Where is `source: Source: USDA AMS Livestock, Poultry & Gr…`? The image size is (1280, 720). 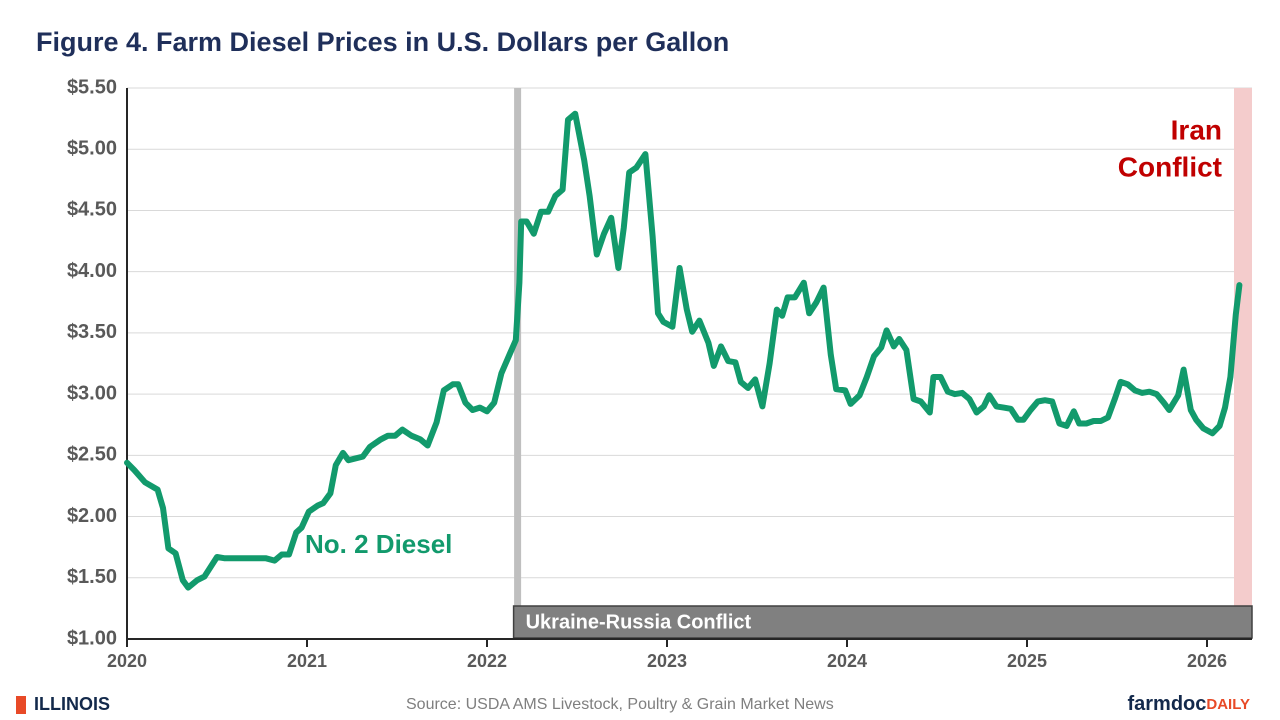
source: Source: USDA AMS Livestock, Poultry & Gr… is located at coordinates (620, 704).